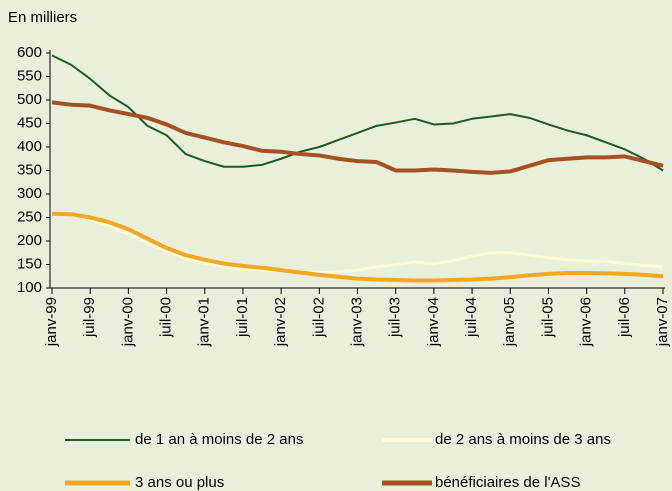 This screenshot has height=491, width=672. What do you see at coordinates (509, 322) in the screenshot?
I see `x-tick-label: janv-05` at bounding box center [509, 322].